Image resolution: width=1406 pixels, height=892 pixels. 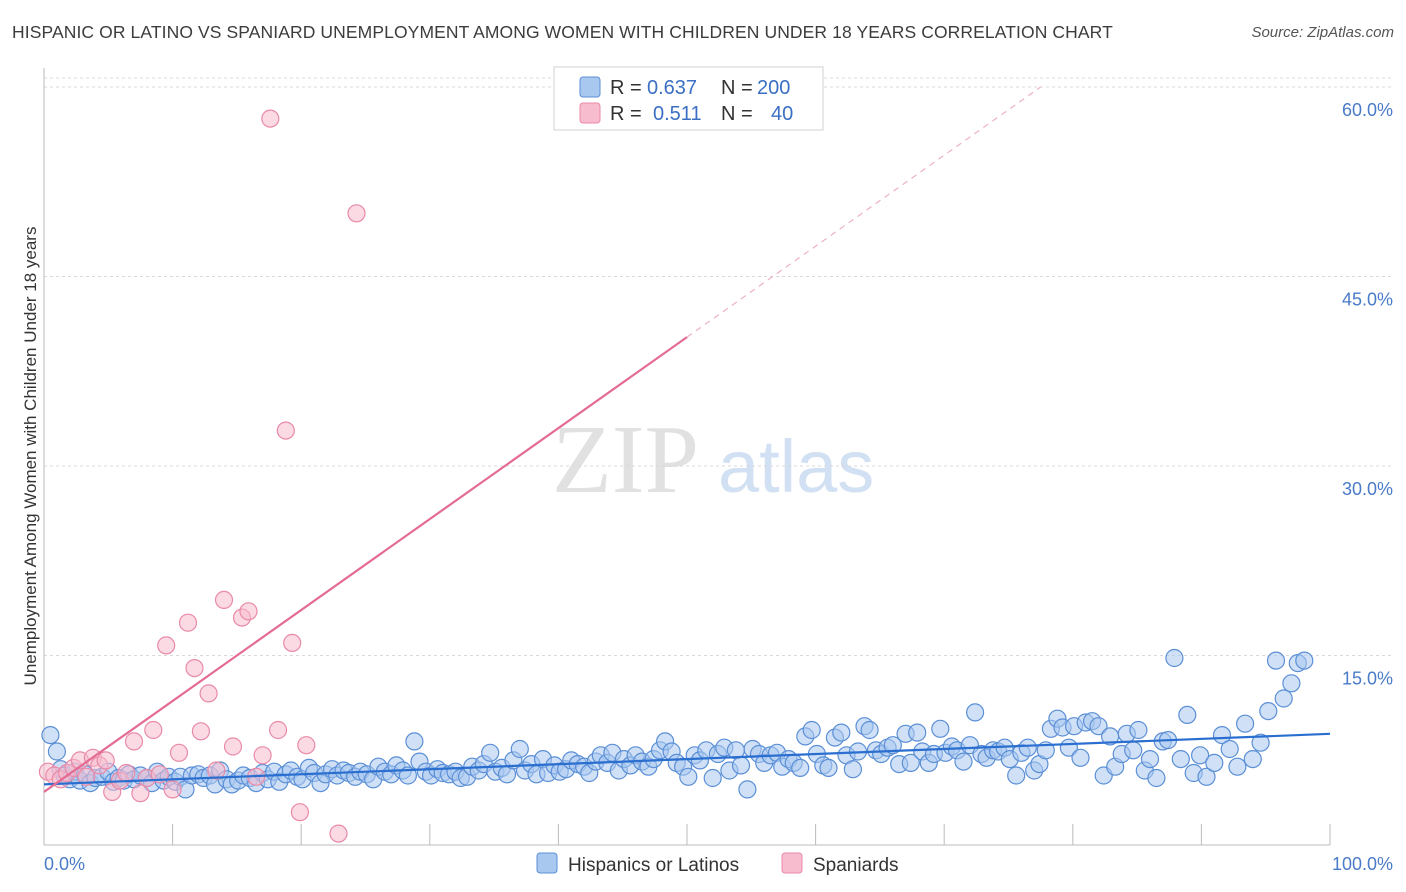 What do you see at coordinates (1367, 679) in the screenshot?
I see `y-tick-label: 15.0%` at bounding box center [1367, 679].